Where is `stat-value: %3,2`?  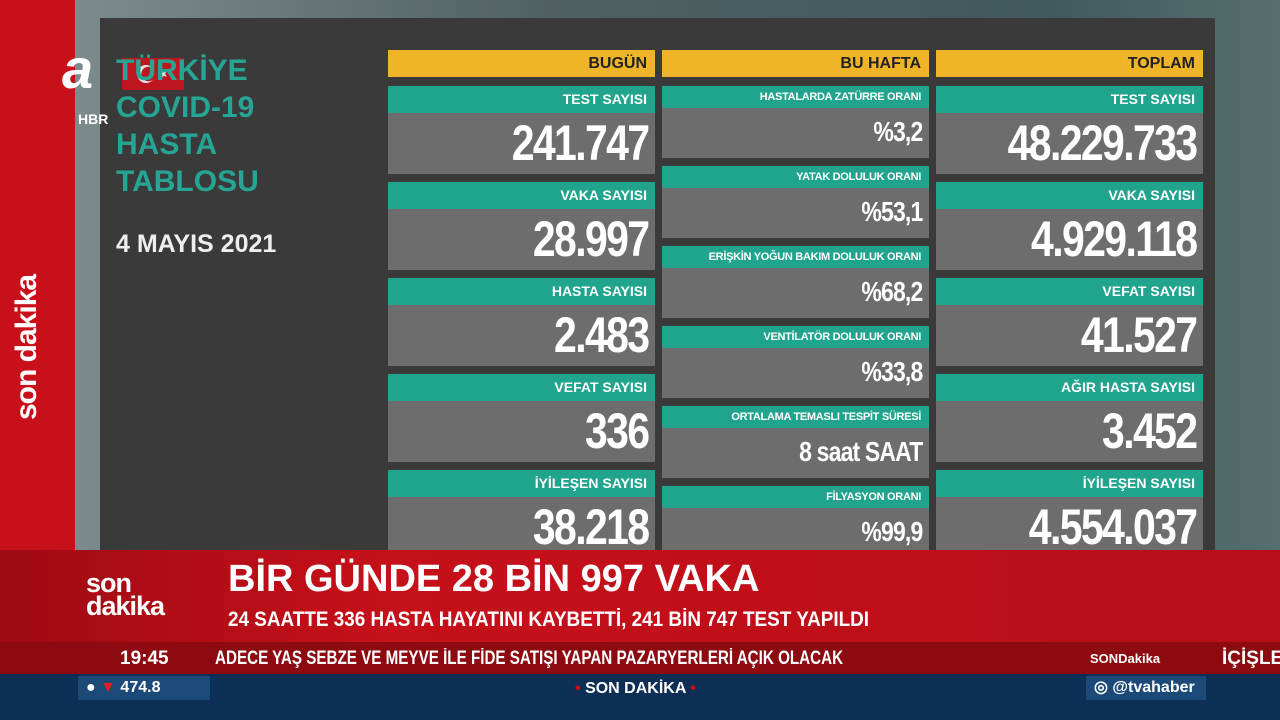 stat-value: %3,2 is located at coordinates (898, 131).